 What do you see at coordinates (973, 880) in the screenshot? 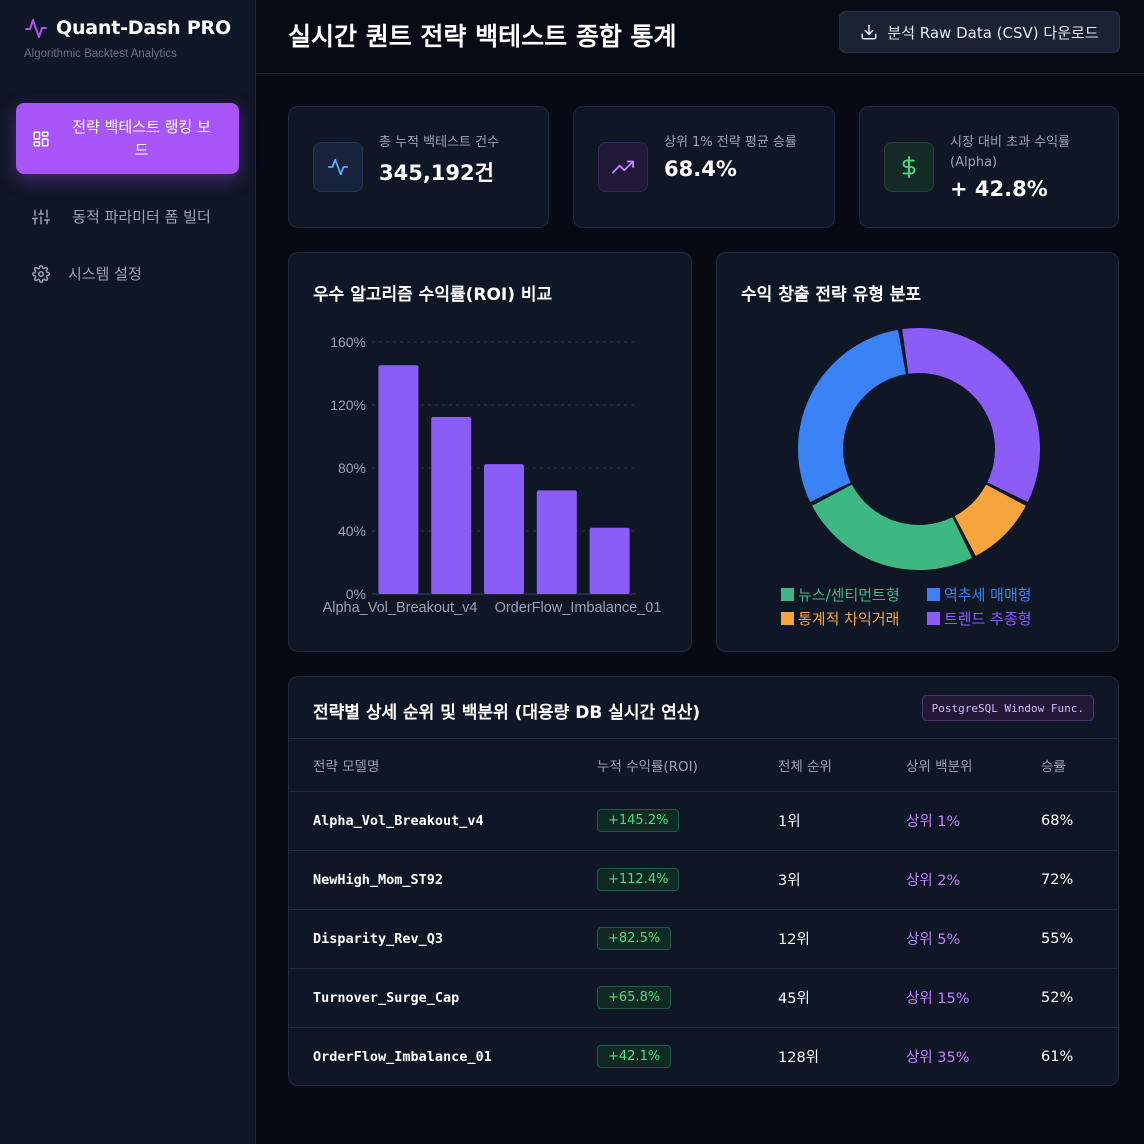
I see `percentile-cell: 상위 2%` at bounding box center [973, 880].